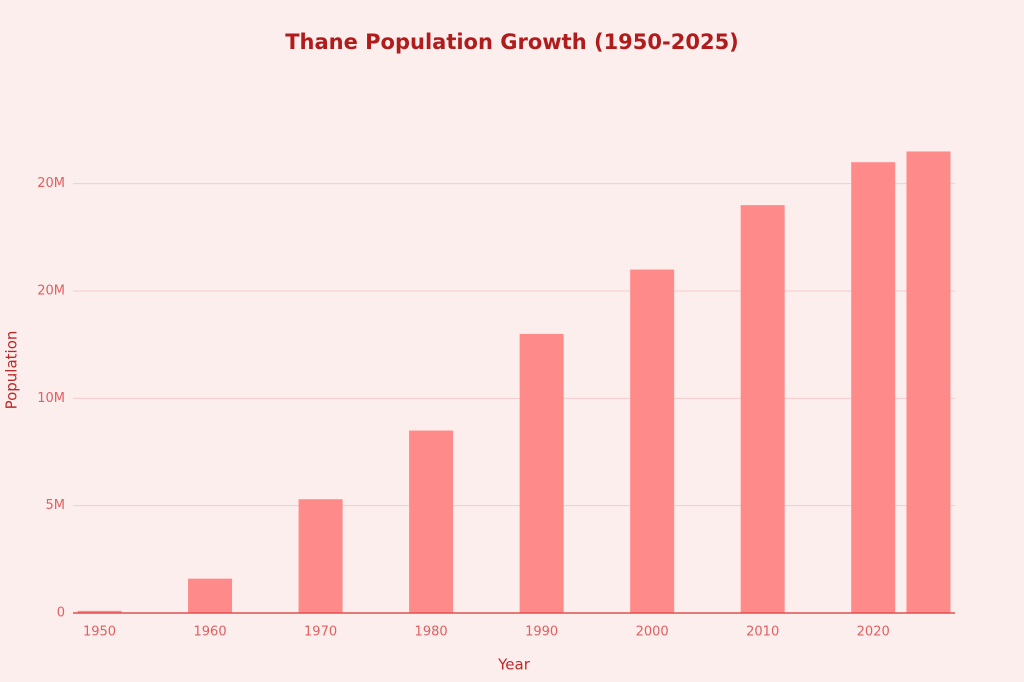 The image size is (1024, 682). Describe the element at coordinates (514, 665) in the screenshot. I see `x-axis-label: Year` at that location.